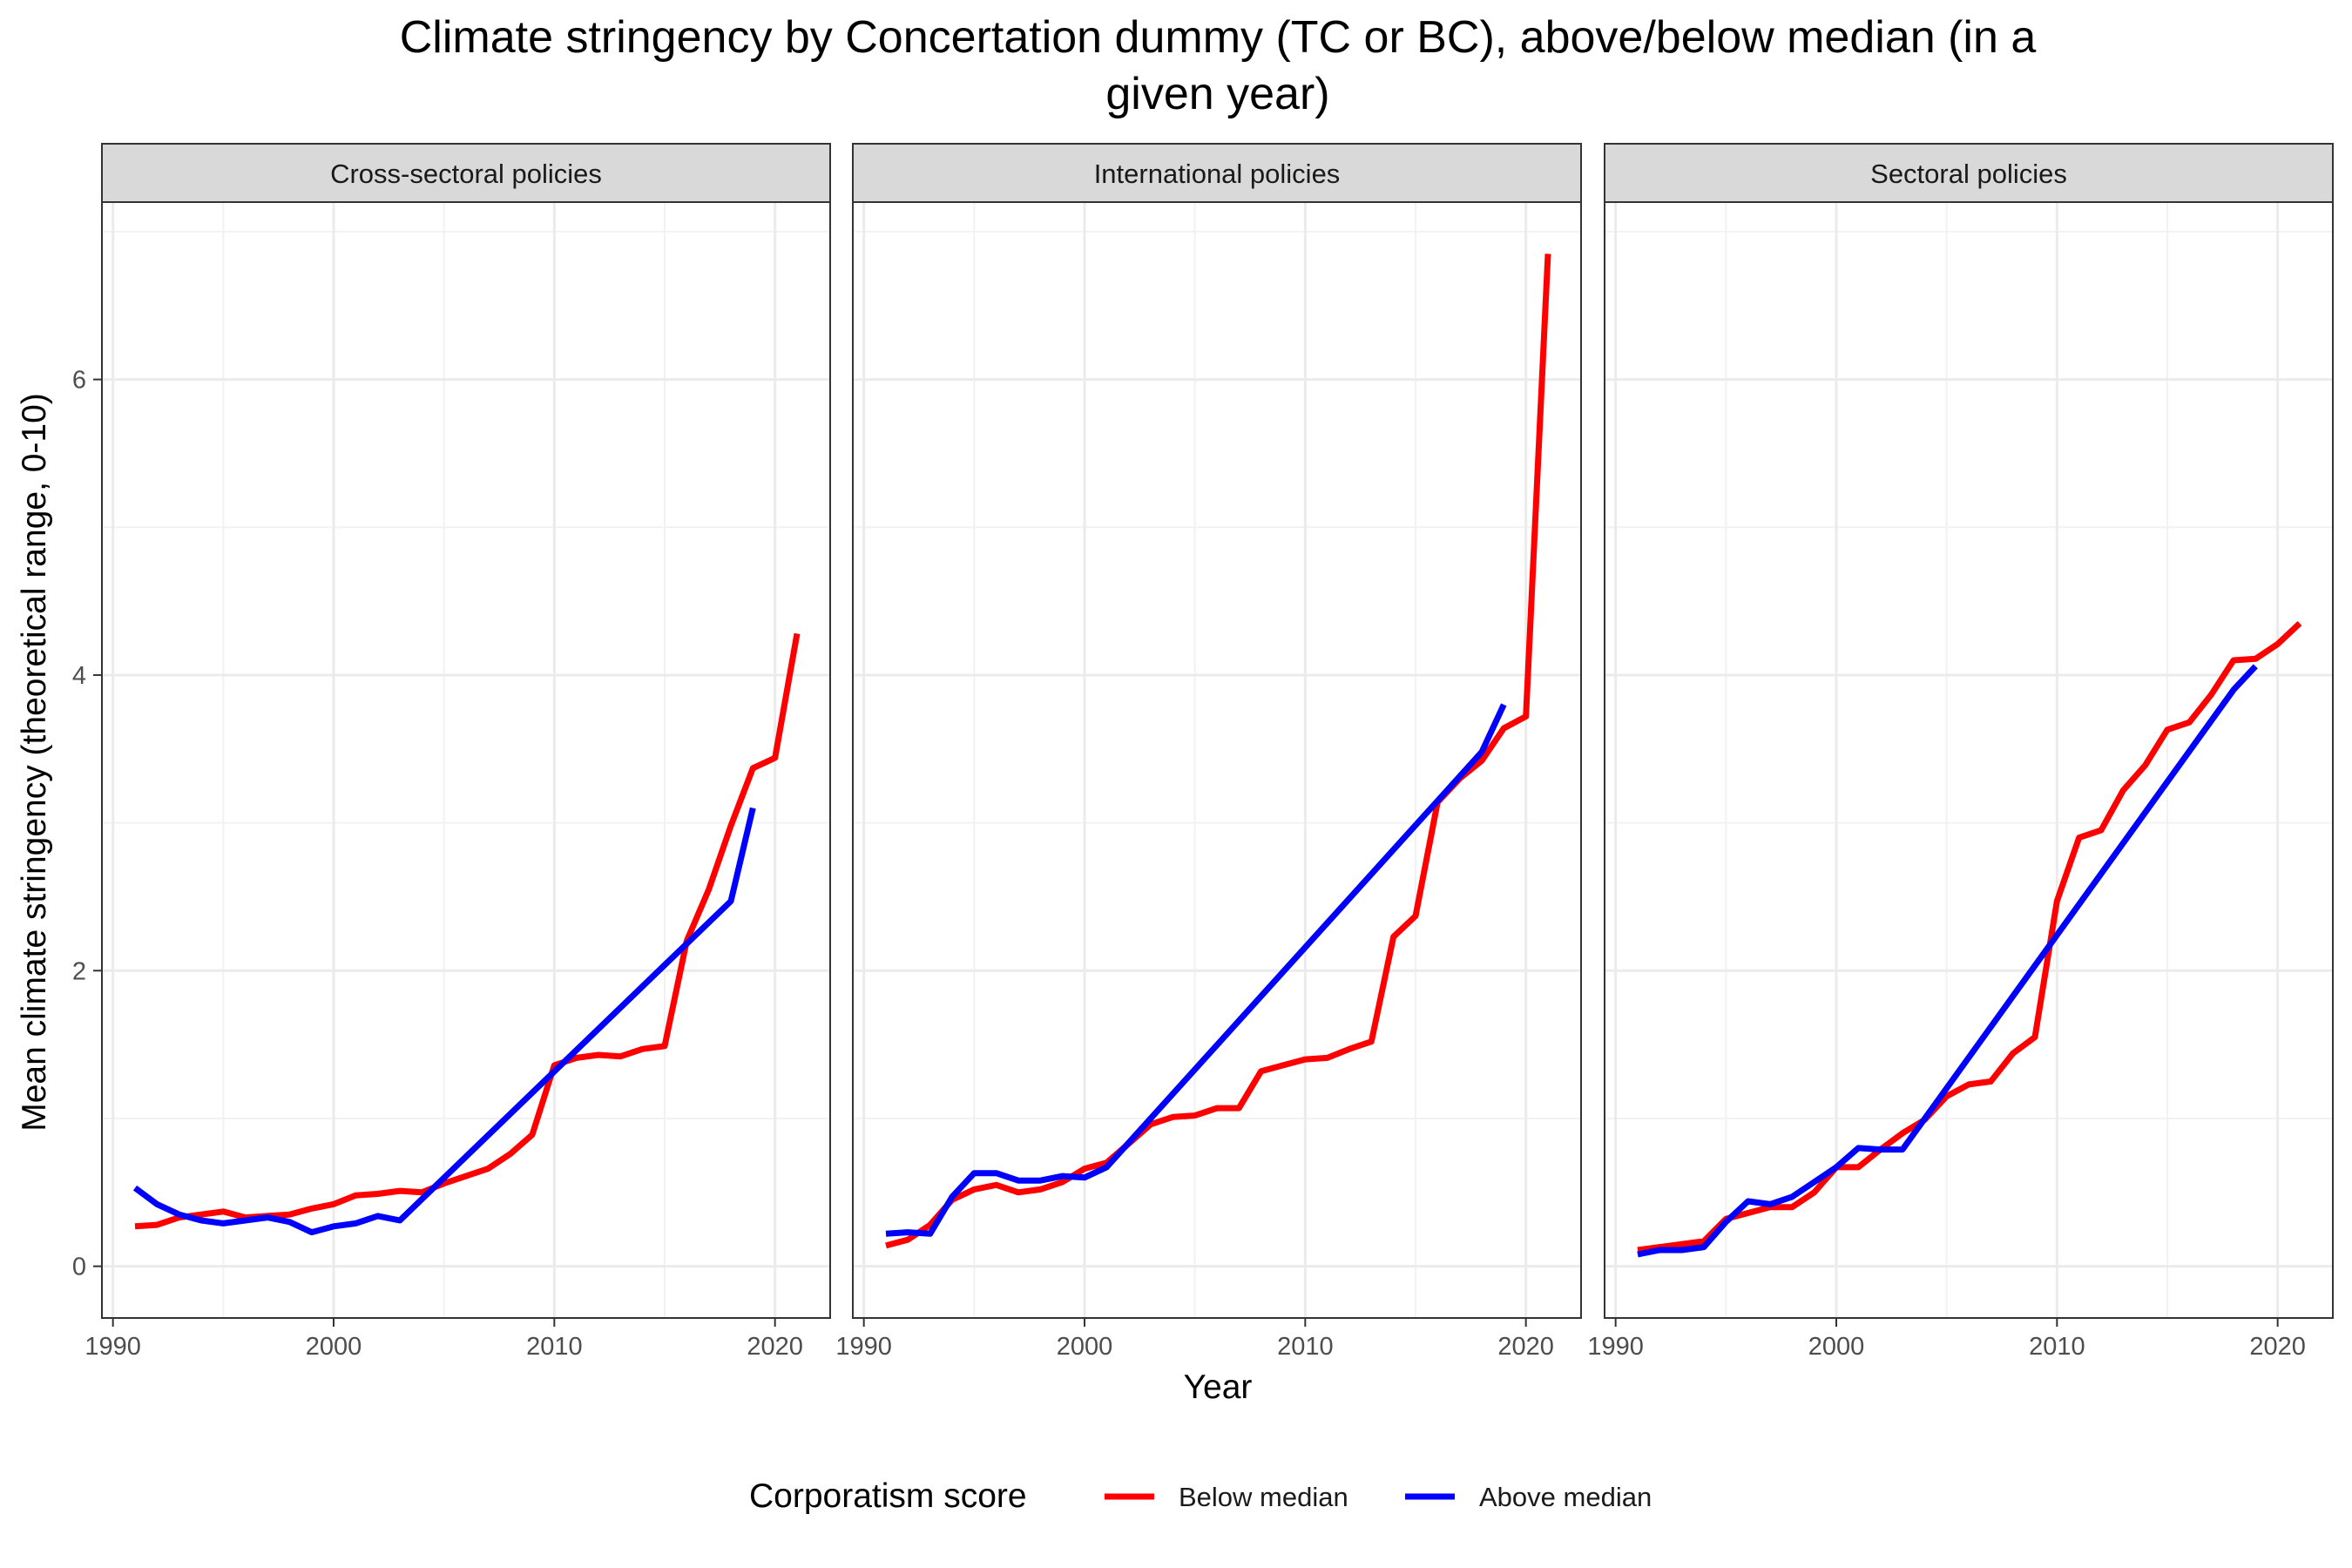 The height and width of the screenshot is (1568, 2352). I want to click on panel-strip-title: International policies, so click(1217, 174).